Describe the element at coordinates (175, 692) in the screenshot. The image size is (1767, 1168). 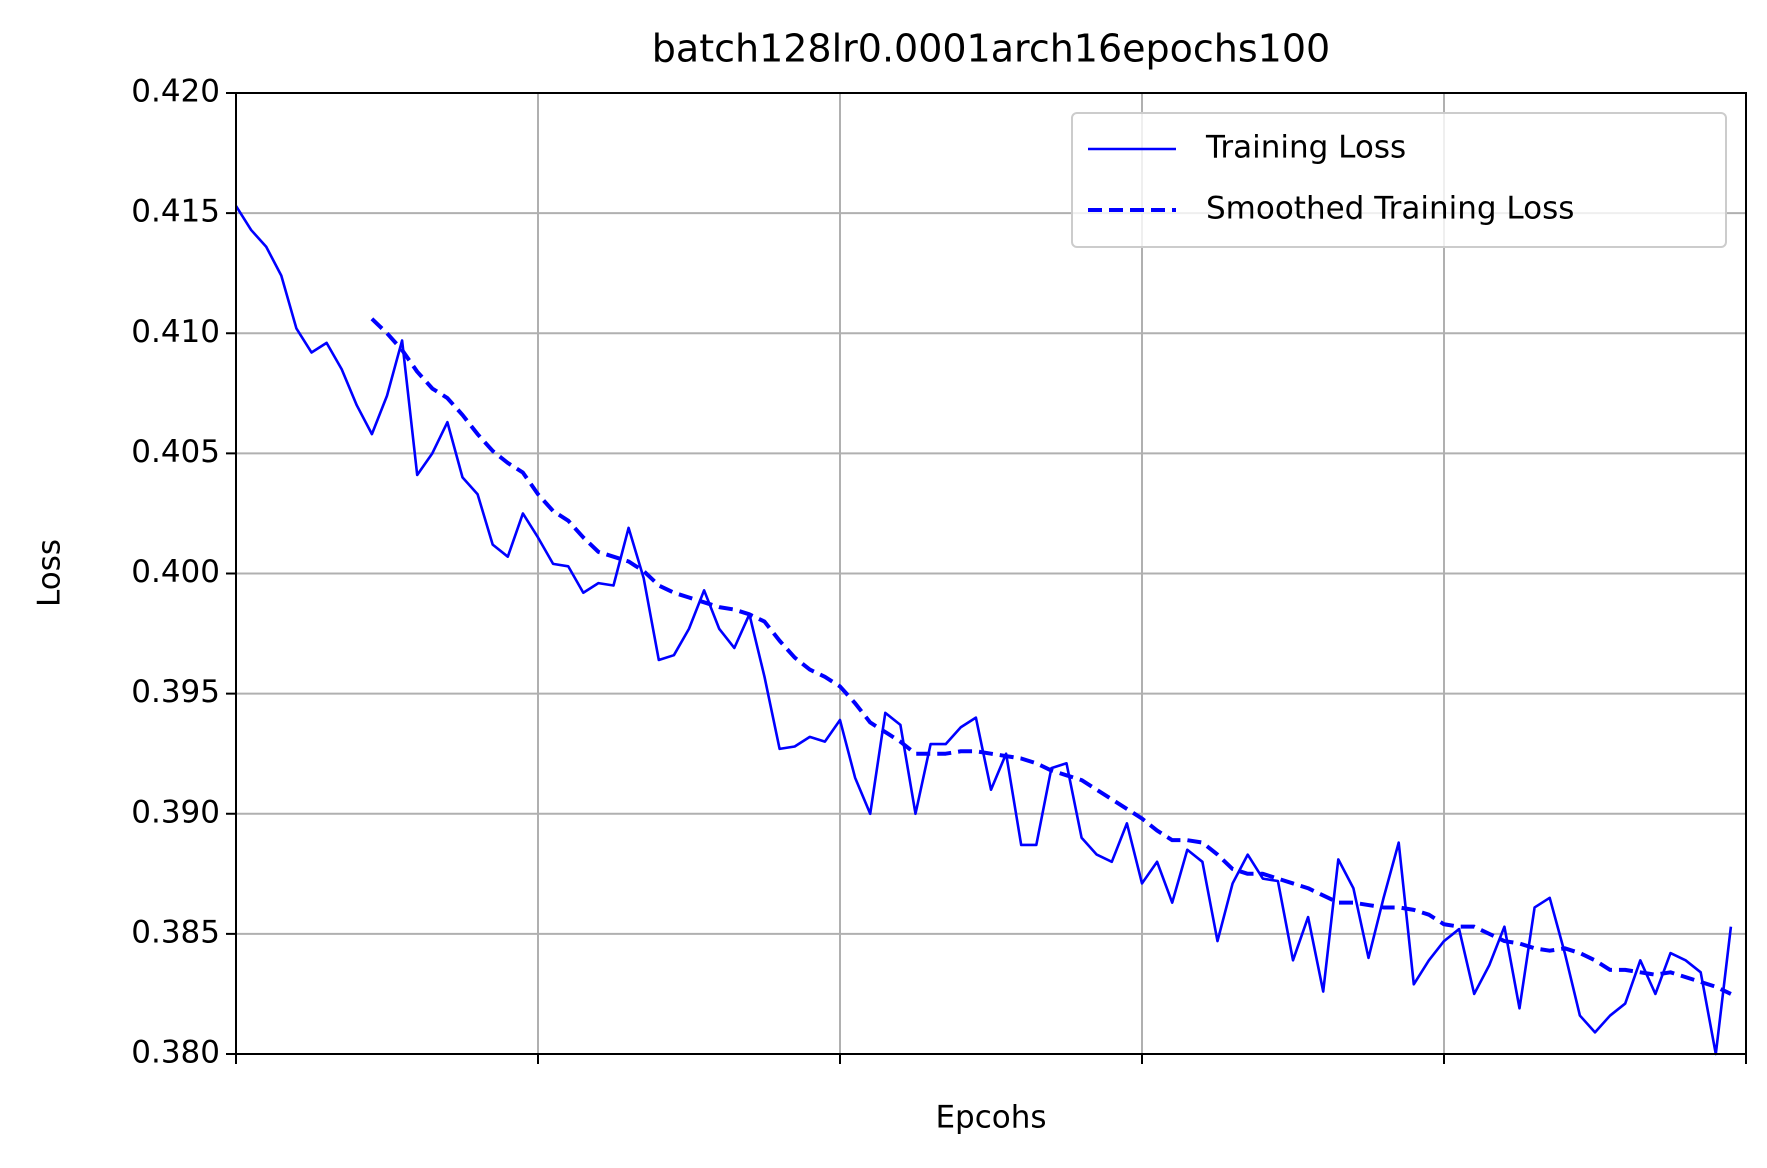
I see `y-tick-label: 0.395` at that location.